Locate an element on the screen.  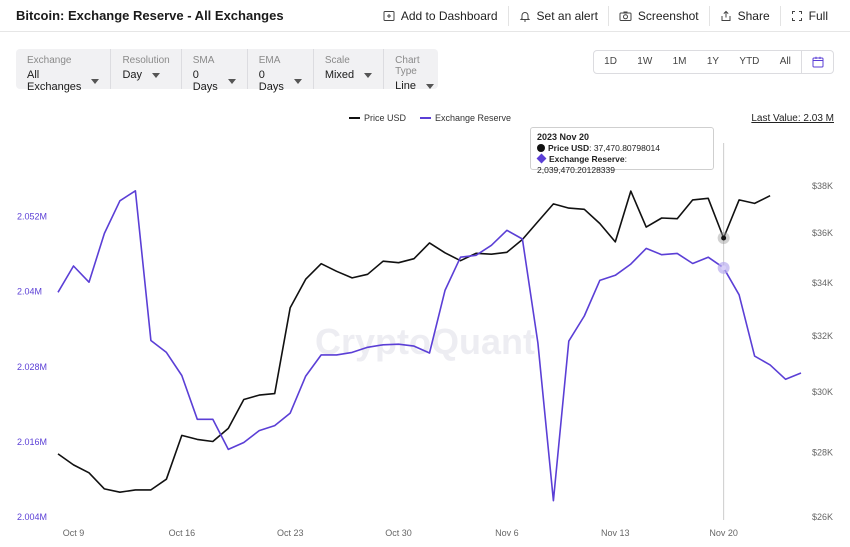
y-right-tick-label: $38K is located at coordinates (822, 186).